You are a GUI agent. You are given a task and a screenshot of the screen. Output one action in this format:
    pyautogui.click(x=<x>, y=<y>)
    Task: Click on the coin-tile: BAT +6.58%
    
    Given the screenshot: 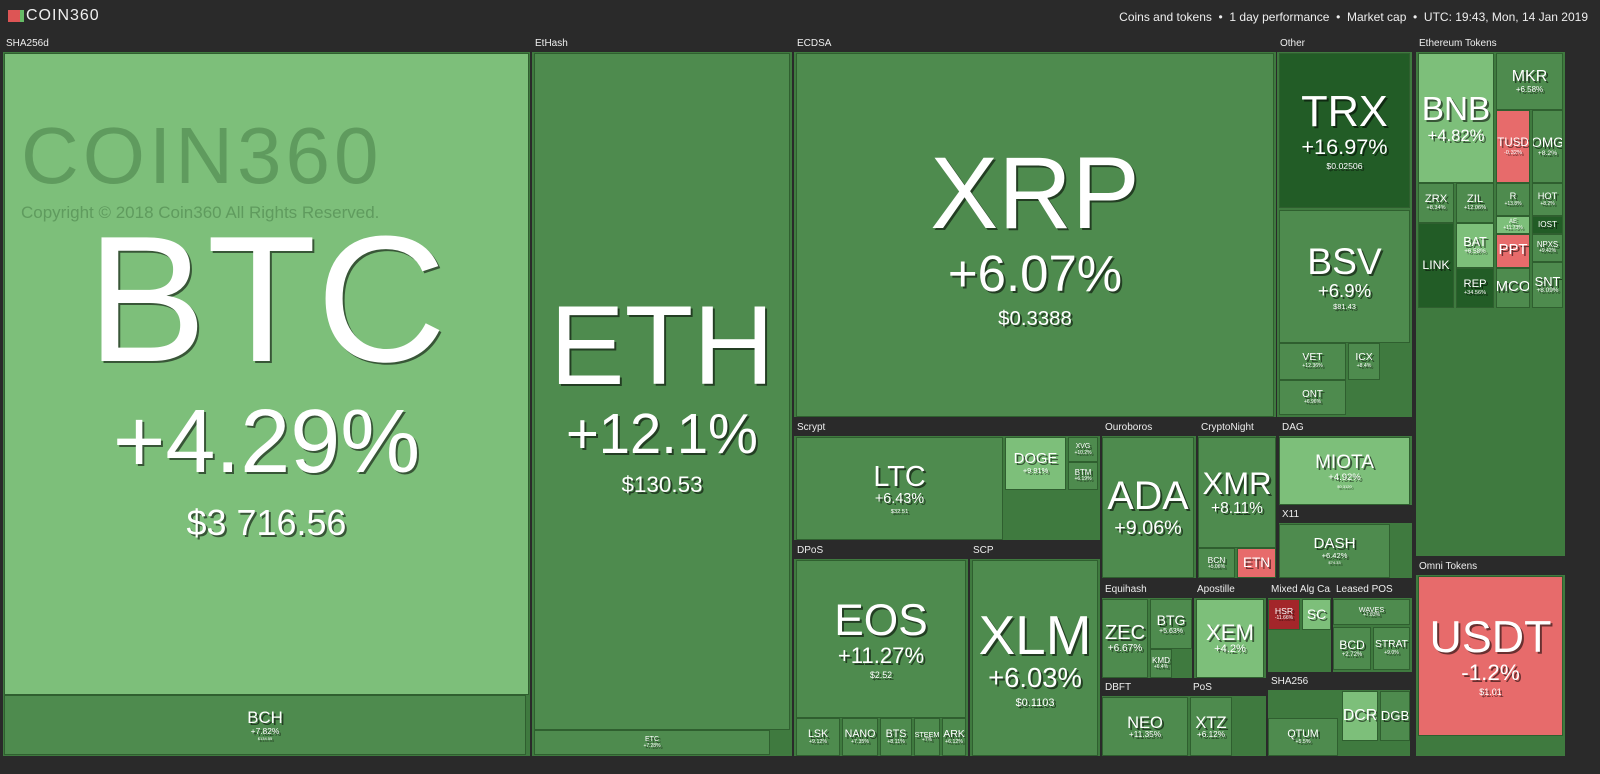 What is the action you would take?
    pyautogui.click(x=1475, y=245)
    